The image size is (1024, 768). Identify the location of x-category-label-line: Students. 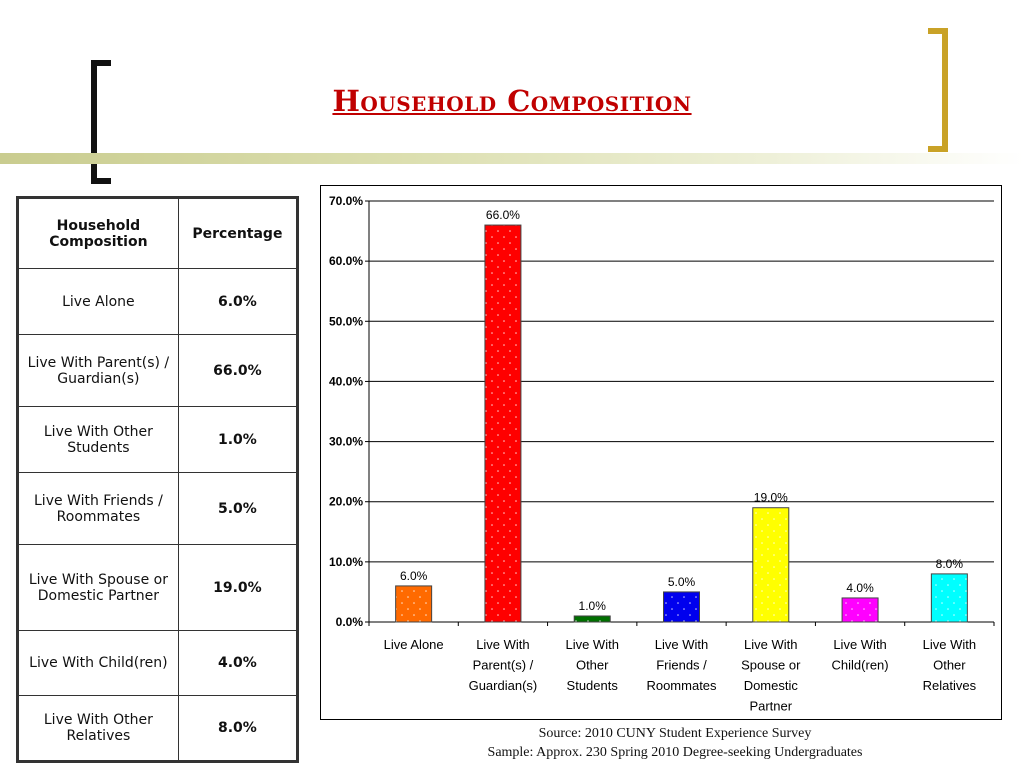
(593, 685).